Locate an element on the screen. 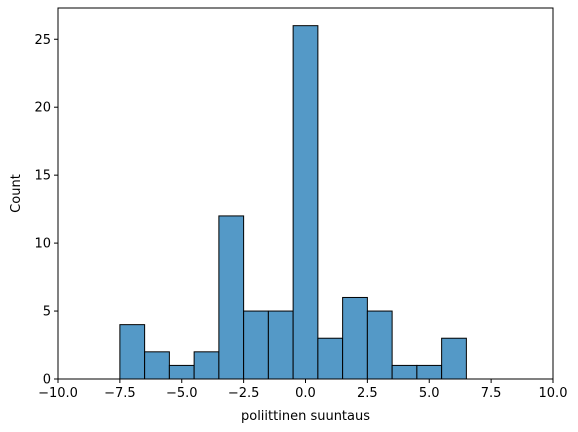 The image size is (578, 432). y-tick-label: 0 is located at coordinates (47, 380).